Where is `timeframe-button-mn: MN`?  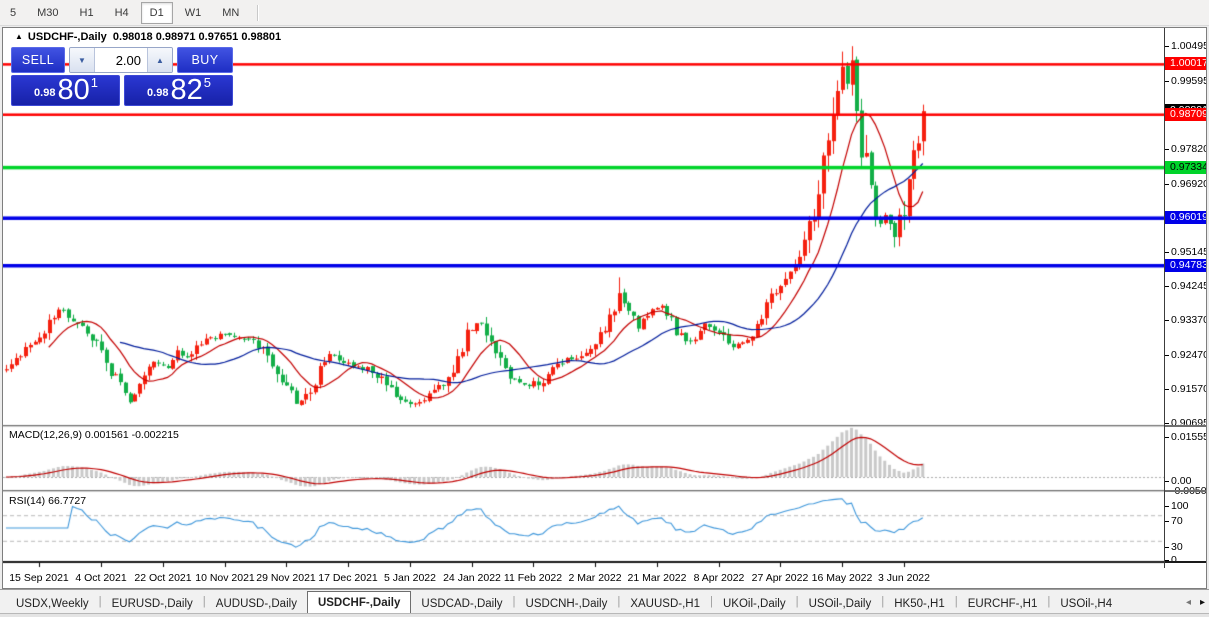 timeframe-button-mn: MN is located at coordinates (231, 12).